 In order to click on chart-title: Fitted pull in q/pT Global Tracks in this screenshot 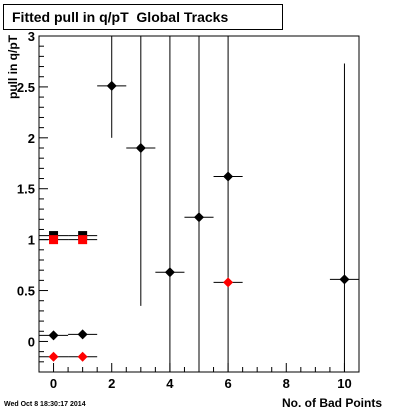, I will do `click(120, 17)`.